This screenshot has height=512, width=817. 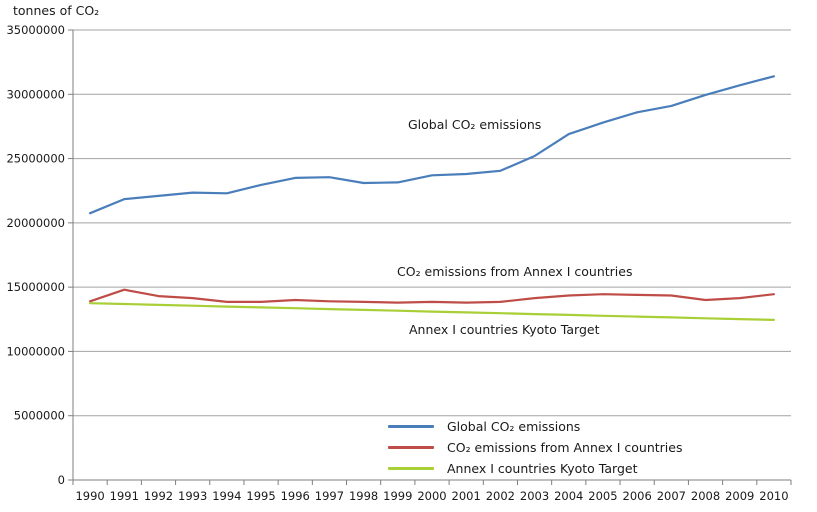 I want to click on x-tick-label: 2010, so click(x=773, y=496).